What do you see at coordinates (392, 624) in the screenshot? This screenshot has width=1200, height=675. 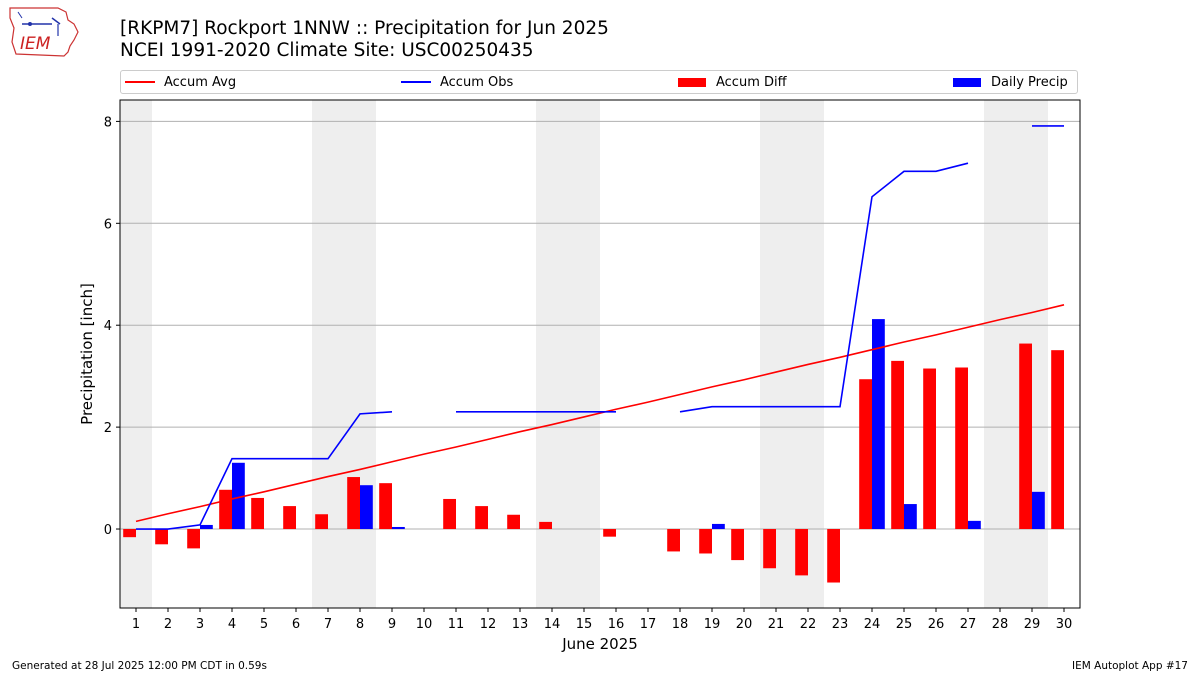 I see `x-tick-label: 9` at bounding box center [392, 624].